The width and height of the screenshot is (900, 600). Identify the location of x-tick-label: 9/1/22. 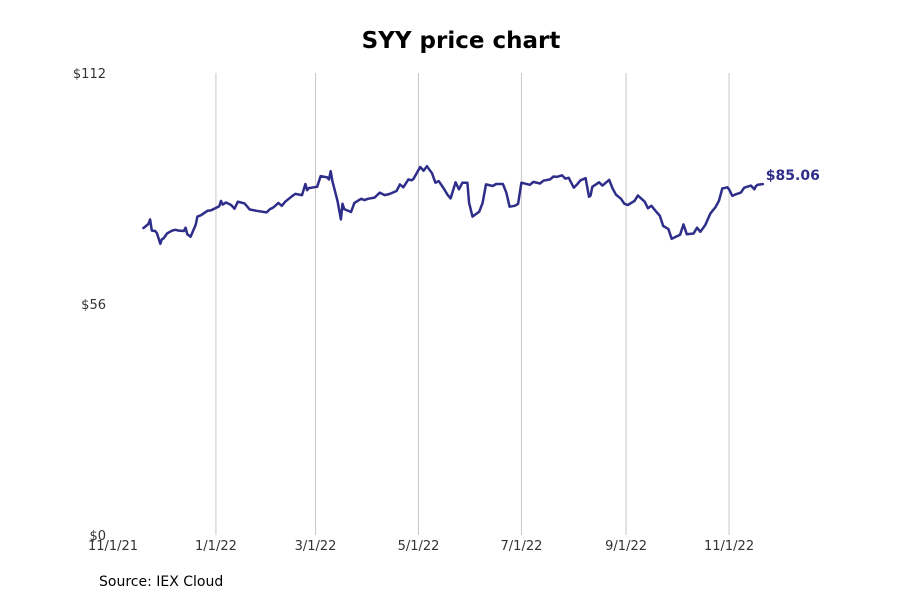
(626, 546).